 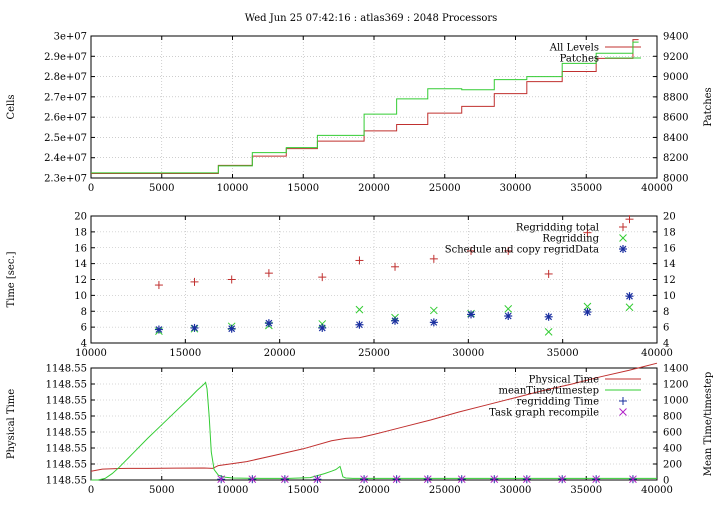 I want to click on y-axis-title: Time [sec.], so click(x=11, y=279).